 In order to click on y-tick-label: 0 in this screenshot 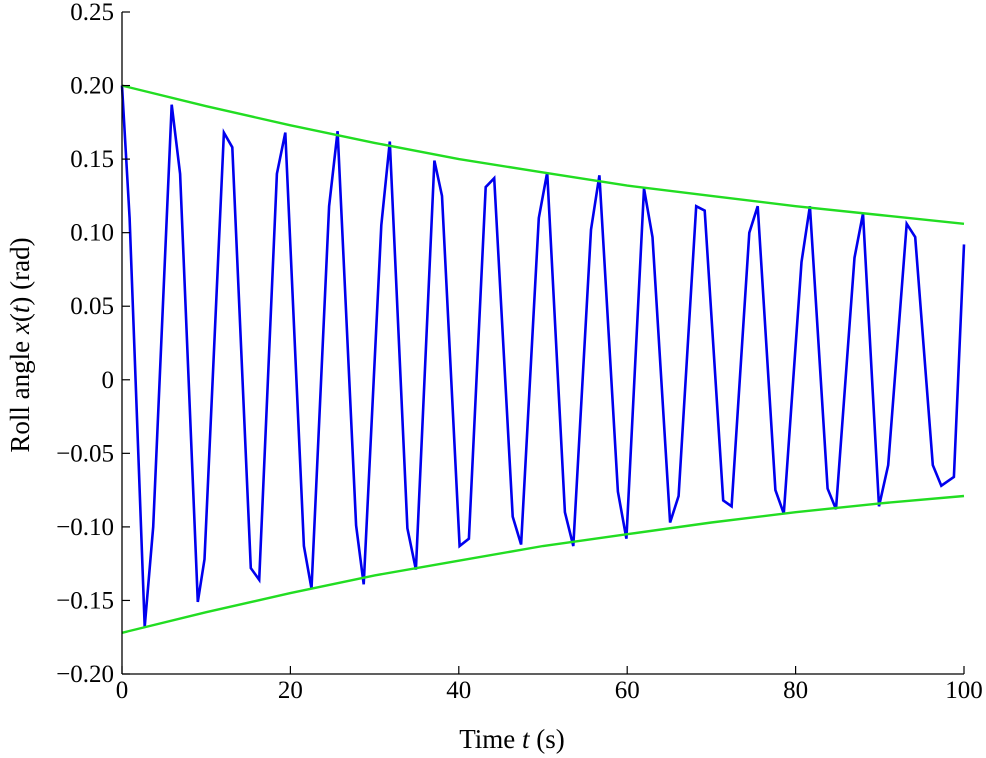, I will do `click(108, 380)`.